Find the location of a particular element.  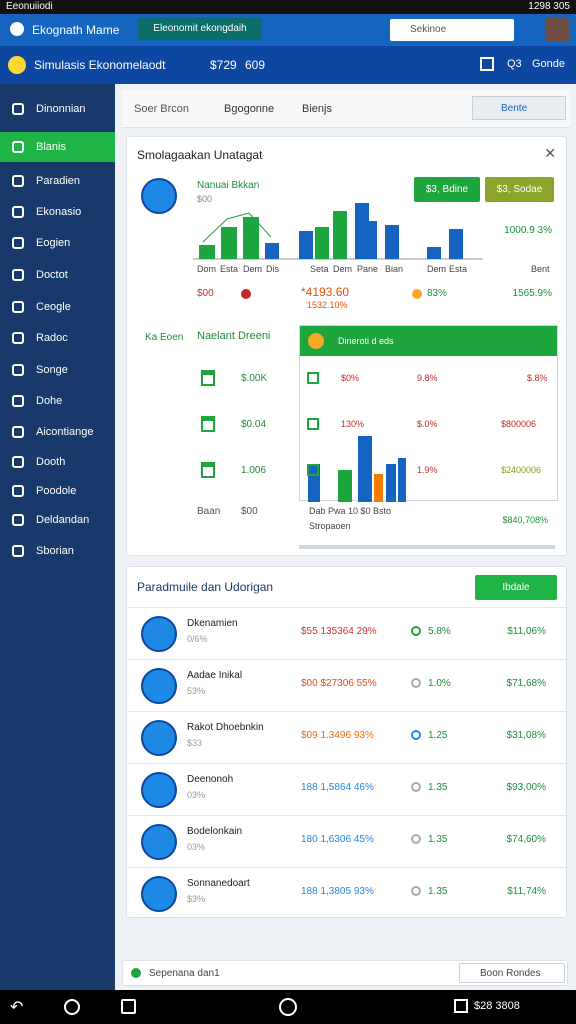

row-pct: 1.0% is located at coordinates (439, 683).